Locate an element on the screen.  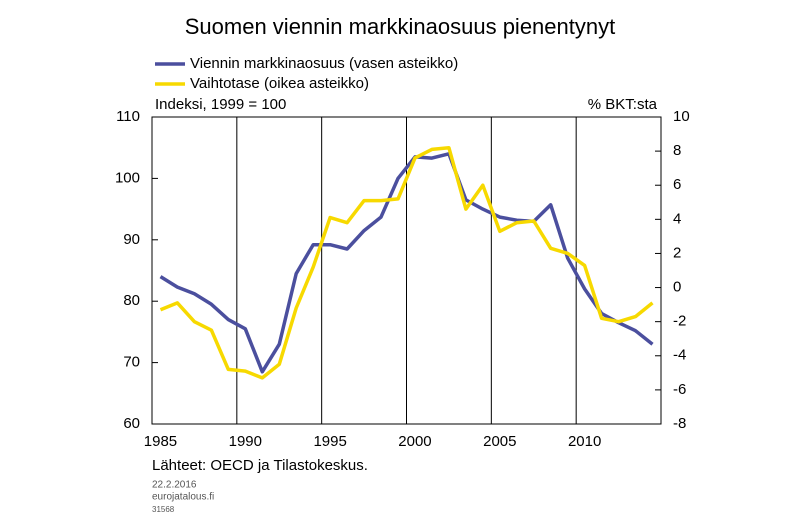
source: Lähteet: OECD ja Tilastokeskus. is located at coordinates (260, 465).